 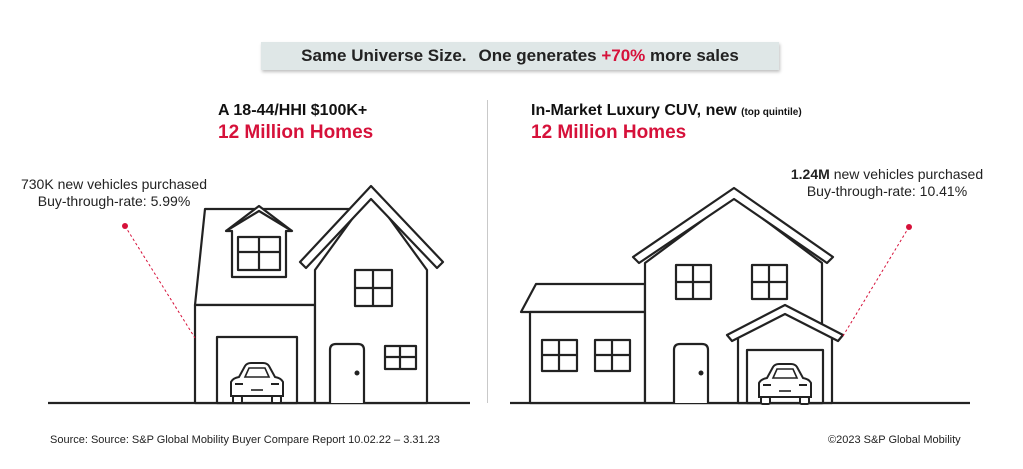 What do you see at coordinates (876, 281) in the screenshot?
I see `right-pointer-line` at bounding box center [876, 281].